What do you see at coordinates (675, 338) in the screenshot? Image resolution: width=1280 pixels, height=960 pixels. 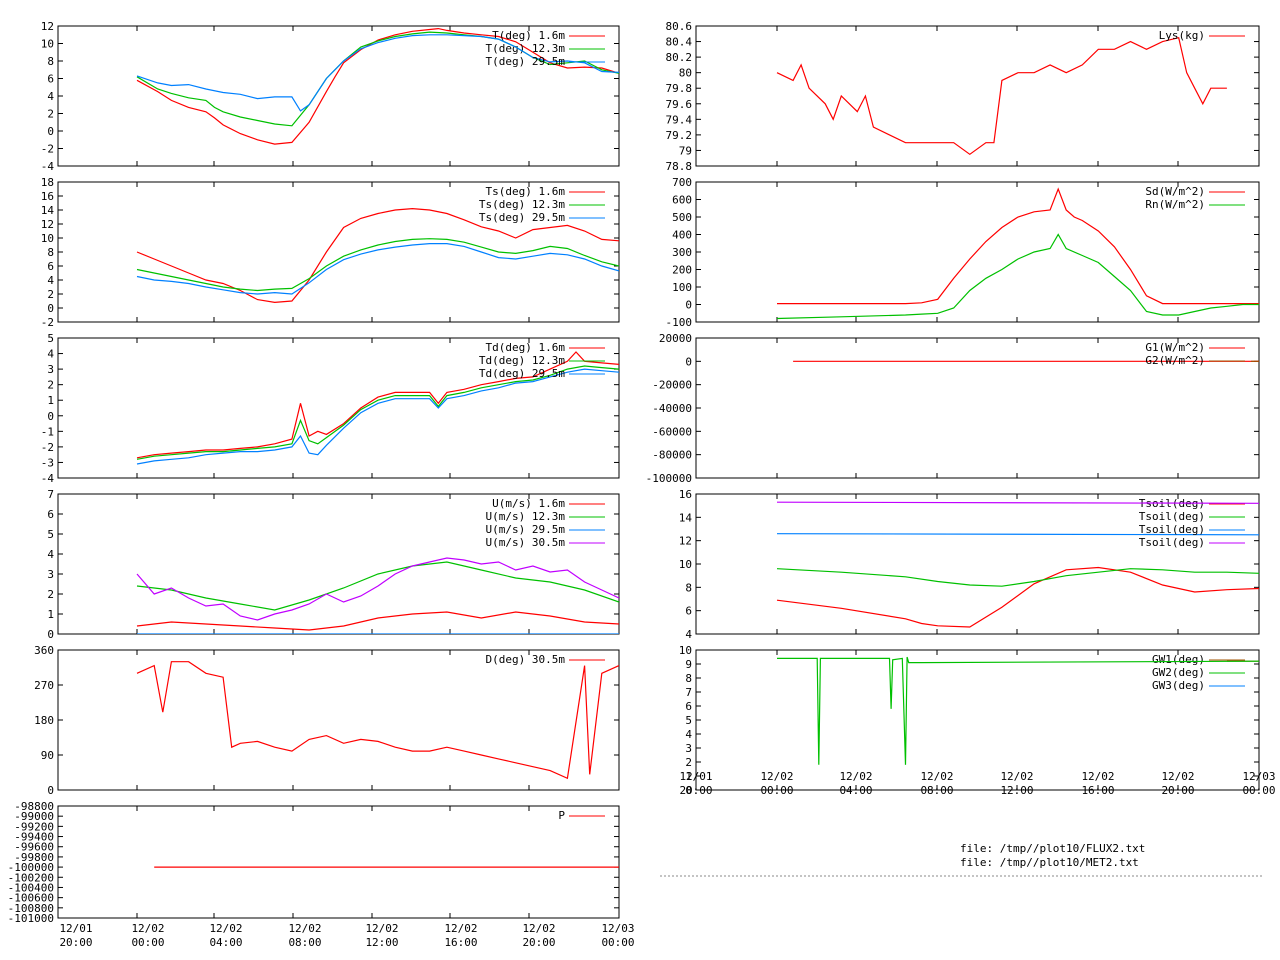 I see `y-tick-label: 20000` at bounding box center [675, 338].